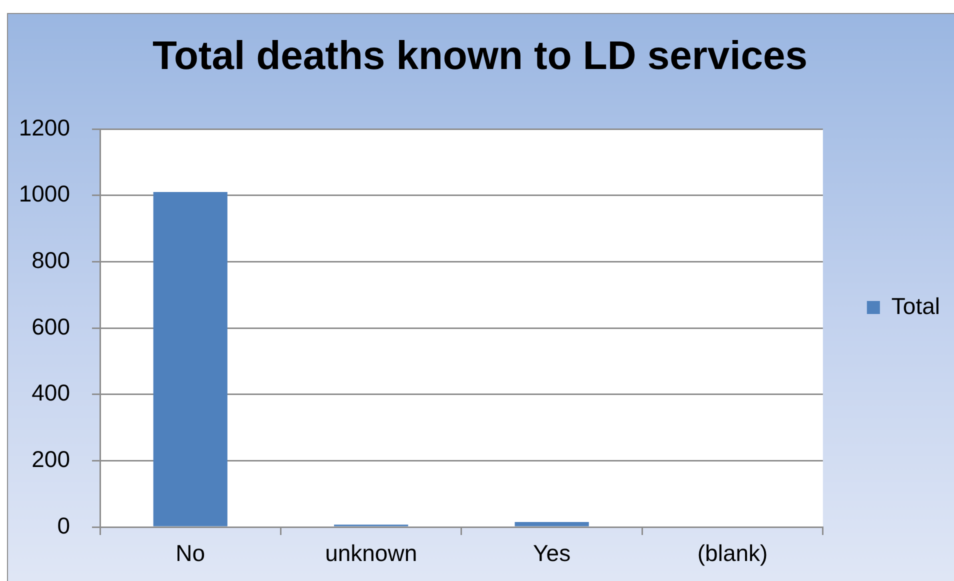  What do you see at coordinates (732, 553) in the screenshot?
I see `x-tick-label: (blank)` at bounding box center [732, 553].